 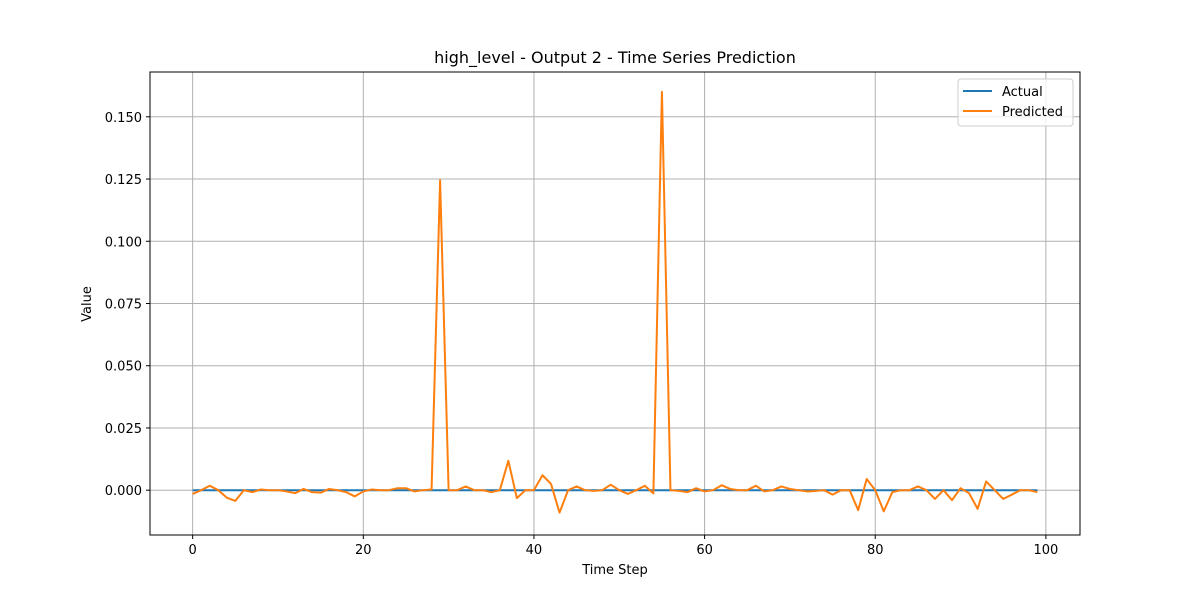 What do you see at coordinates (623, 546) in the screenshot?
I see `x-axis: 0 20 40 60 80 100` at bounding box center [623, 546].